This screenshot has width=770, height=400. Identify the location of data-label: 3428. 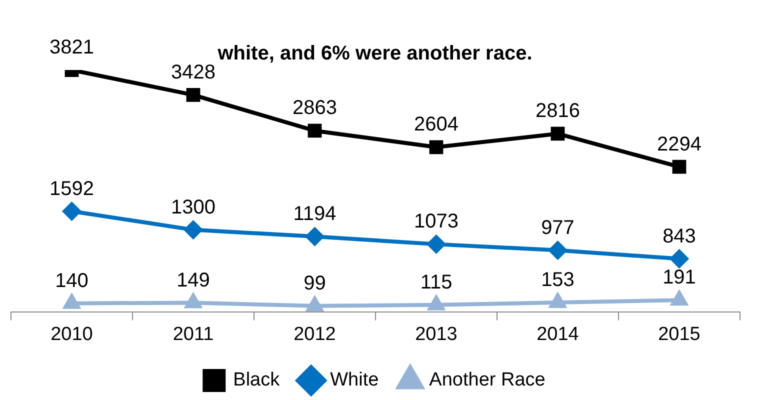
(193, 72).